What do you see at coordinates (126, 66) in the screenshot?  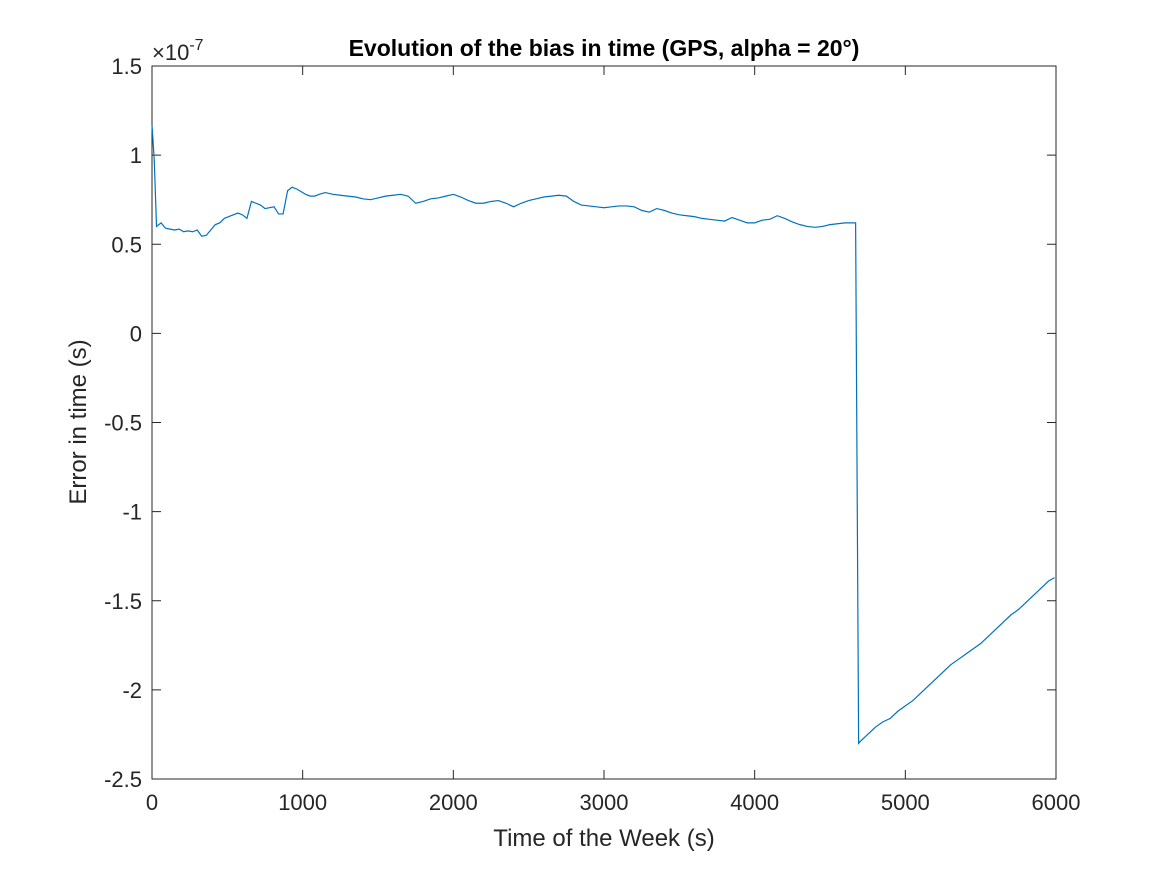 I see `y-tick-label: 1.5` at bounding box center [126, 66].